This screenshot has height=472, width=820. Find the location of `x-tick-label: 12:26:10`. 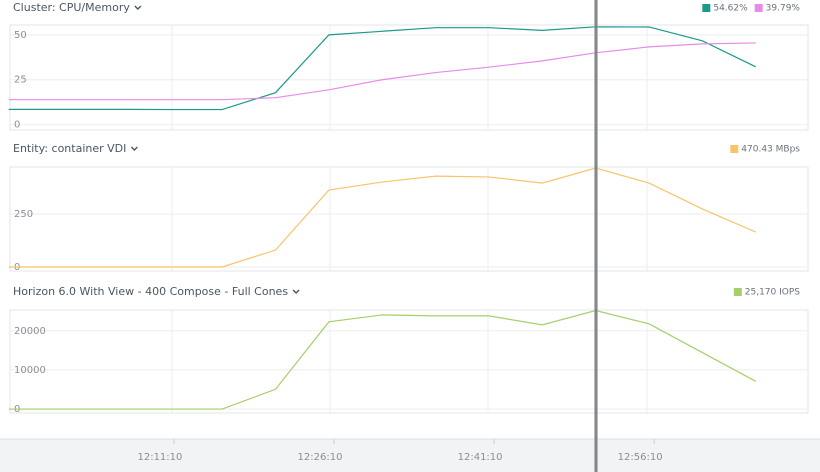

x-tick-label: 12:26:10 is located at coordinates (320, 457).